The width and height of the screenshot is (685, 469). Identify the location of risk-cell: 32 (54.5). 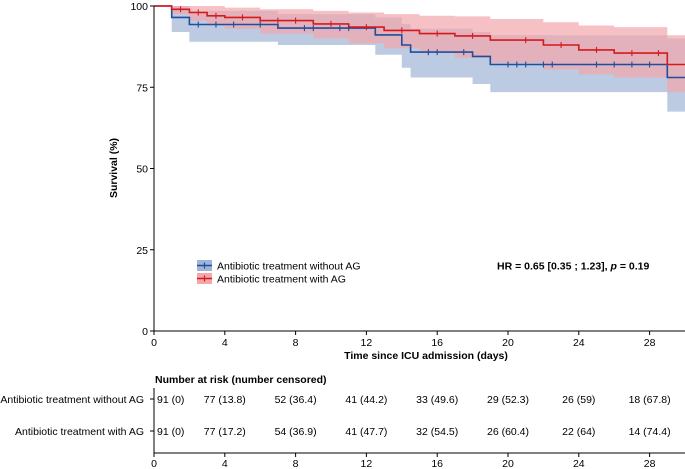
(437, 432).